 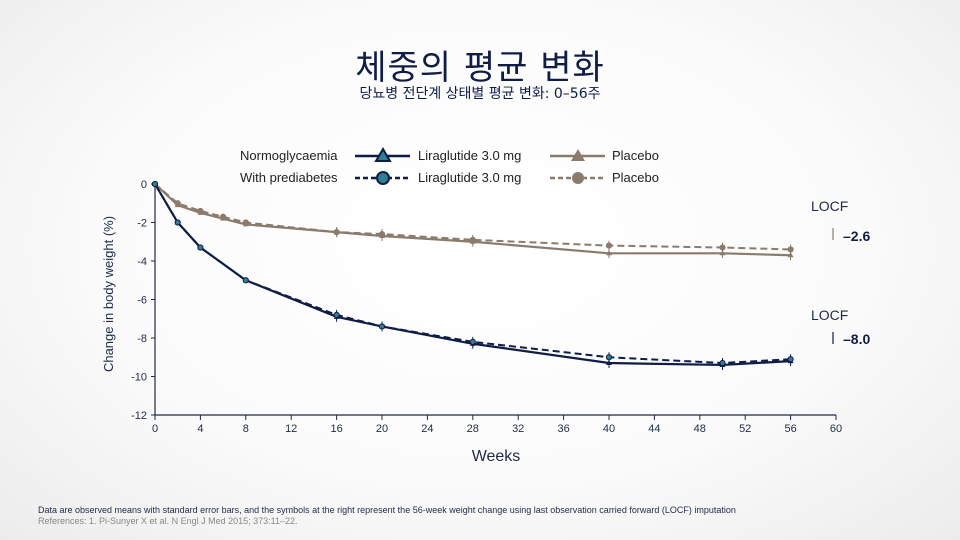 I want to click on x-tick-label: 4, so click(x=200, y=429).